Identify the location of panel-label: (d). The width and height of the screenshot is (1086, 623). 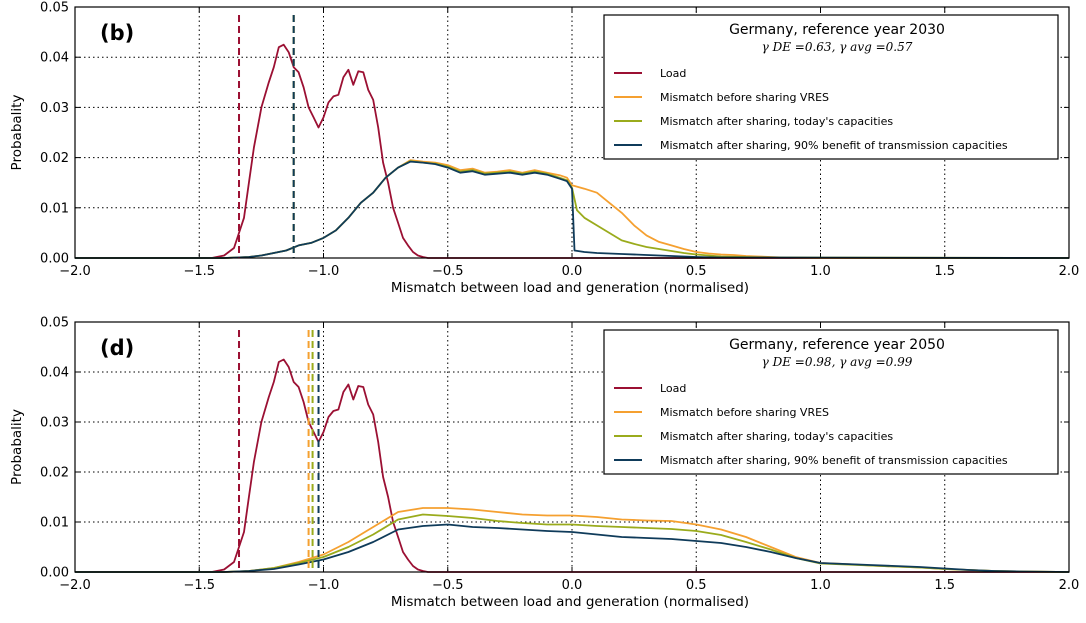
(117, 348).